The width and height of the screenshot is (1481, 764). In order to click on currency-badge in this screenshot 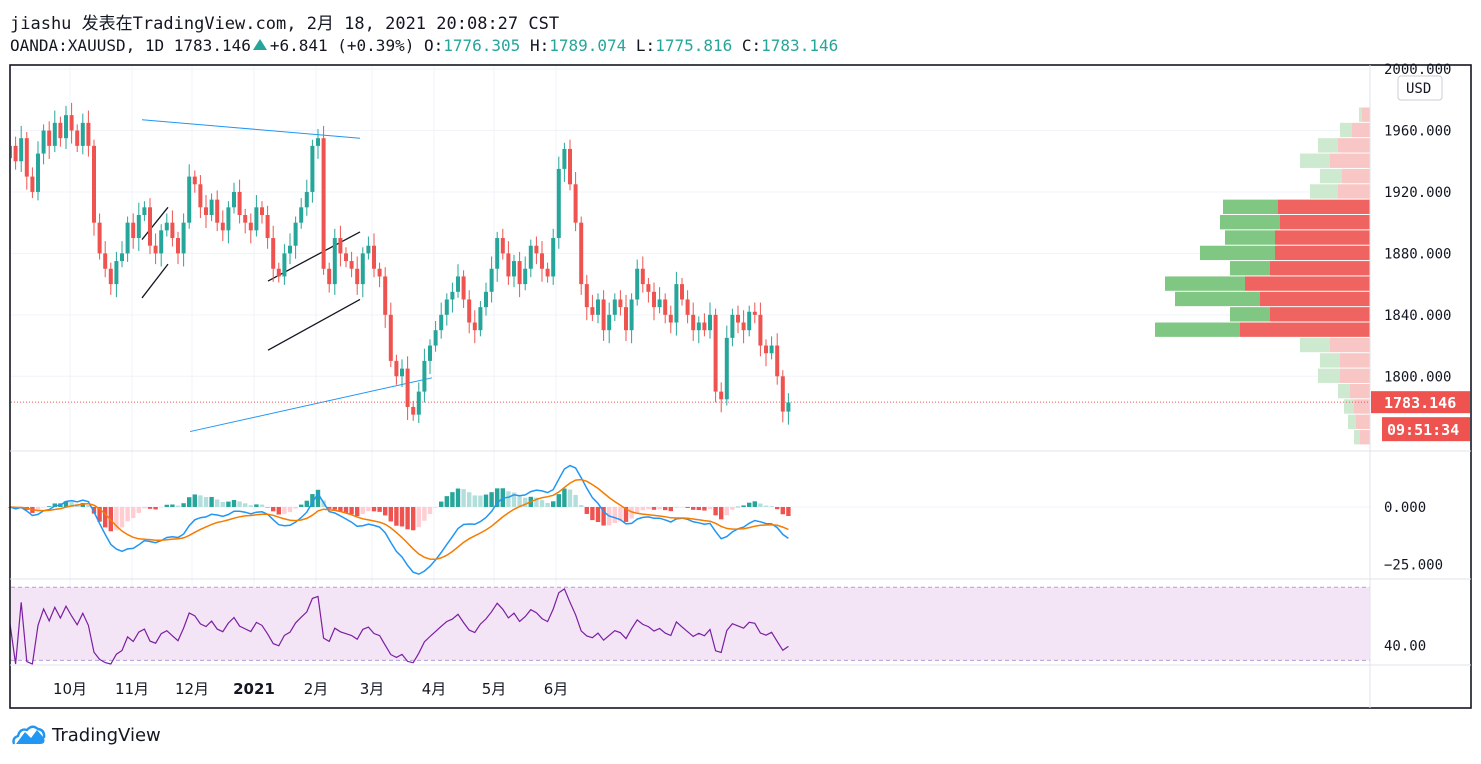, I will do `click(1420, 88)`.